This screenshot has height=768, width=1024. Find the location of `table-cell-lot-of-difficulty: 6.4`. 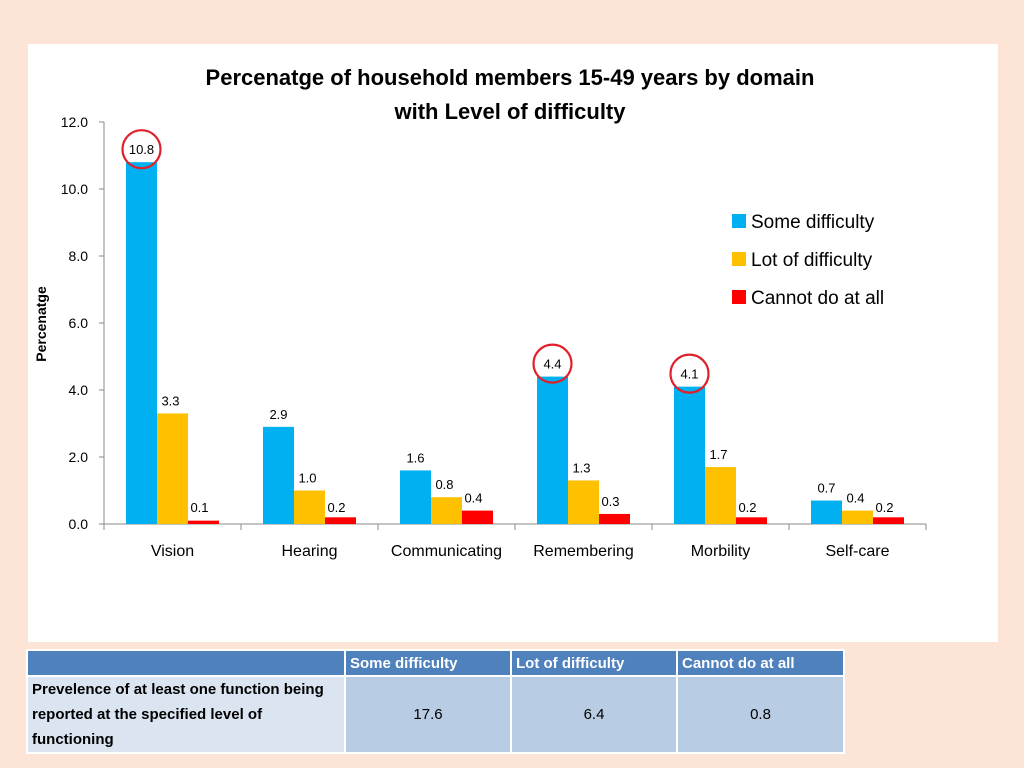

table-cell-lot-of-difficulty: 6.4 is located at coordinates (594, 714).